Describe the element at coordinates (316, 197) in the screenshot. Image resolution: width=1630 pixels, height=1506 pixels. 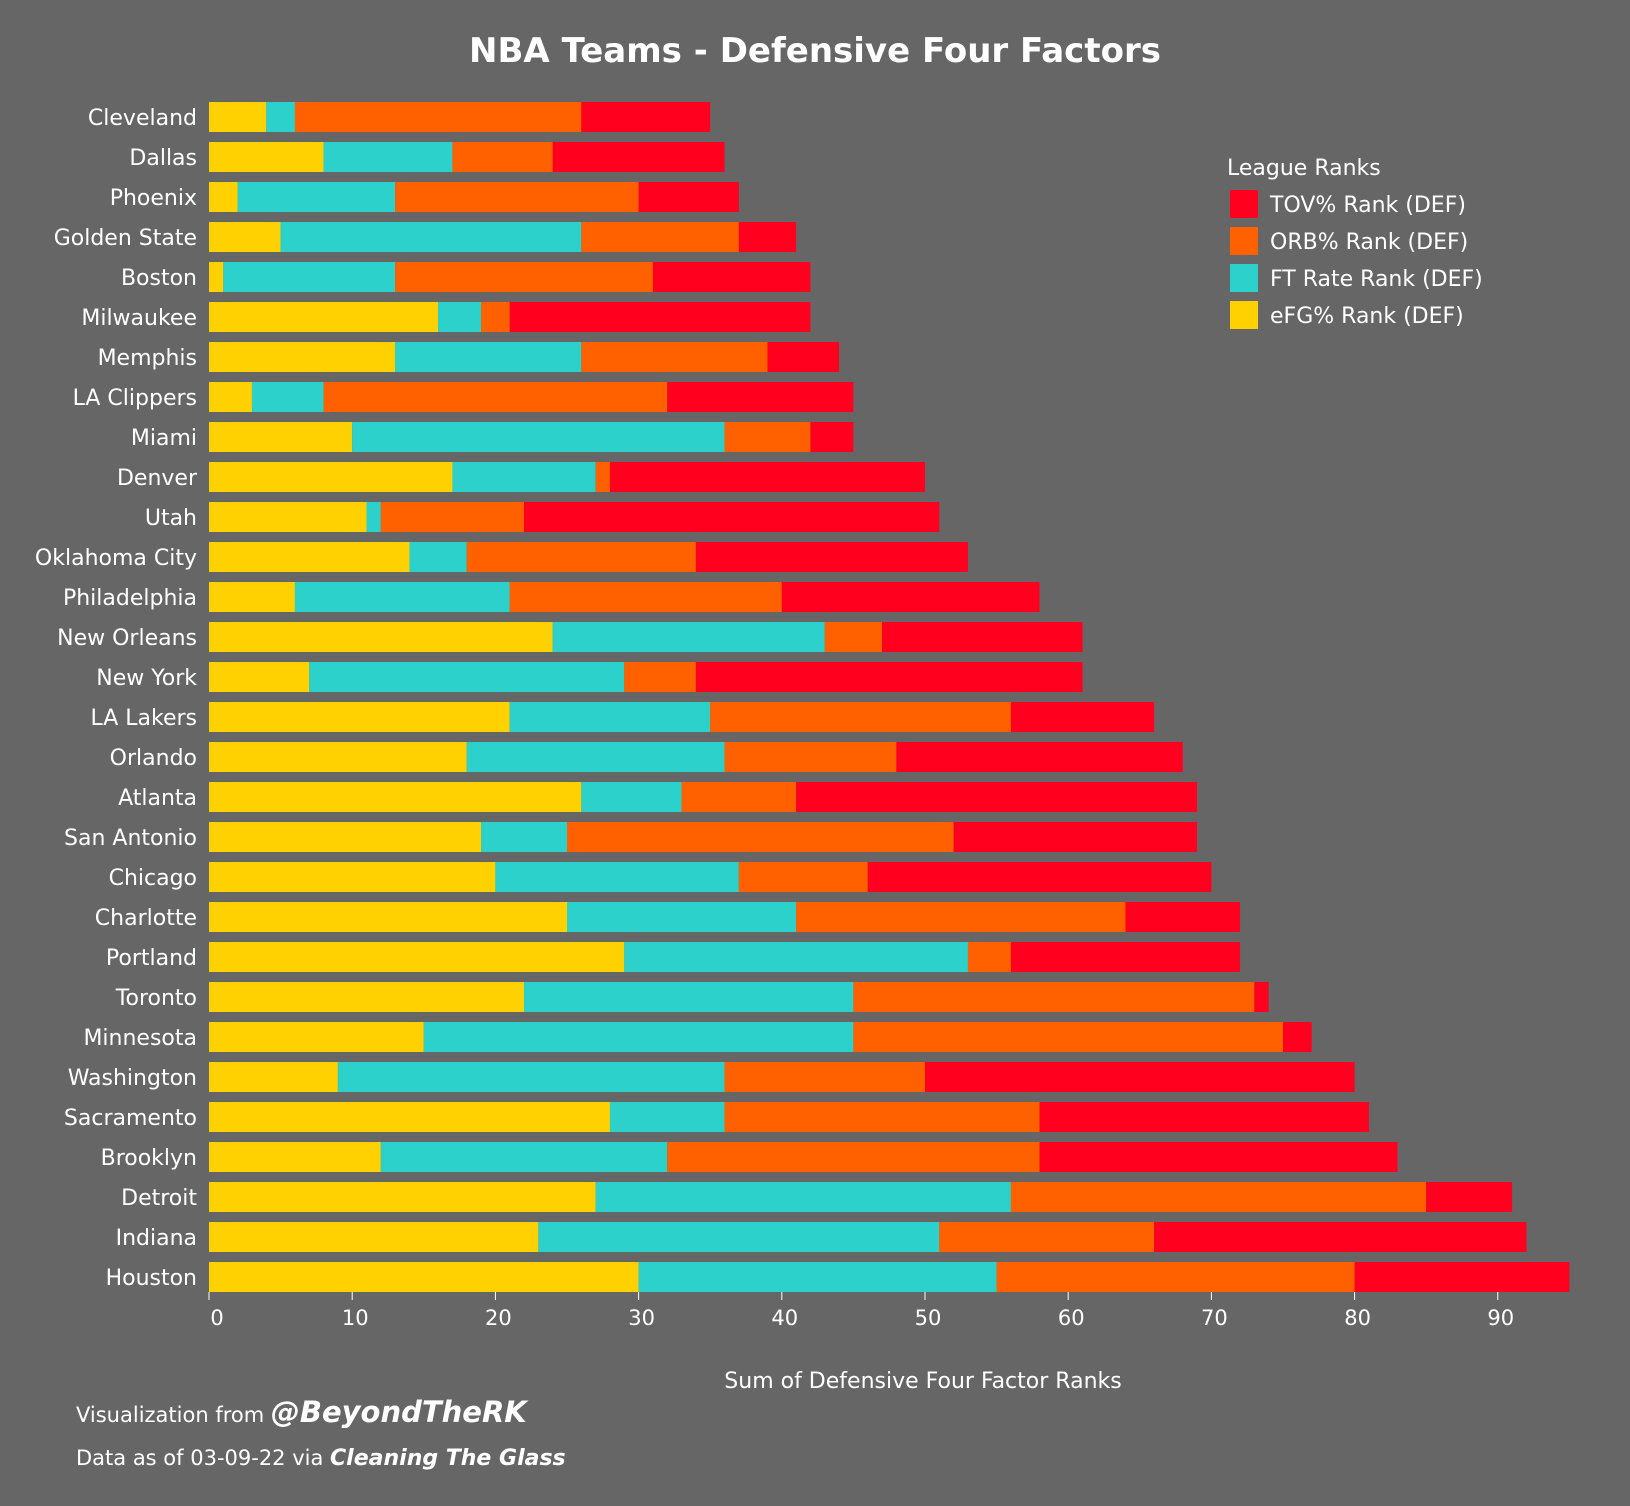
I see `bar-phoenix-ft-rate-rank-def` at that location.